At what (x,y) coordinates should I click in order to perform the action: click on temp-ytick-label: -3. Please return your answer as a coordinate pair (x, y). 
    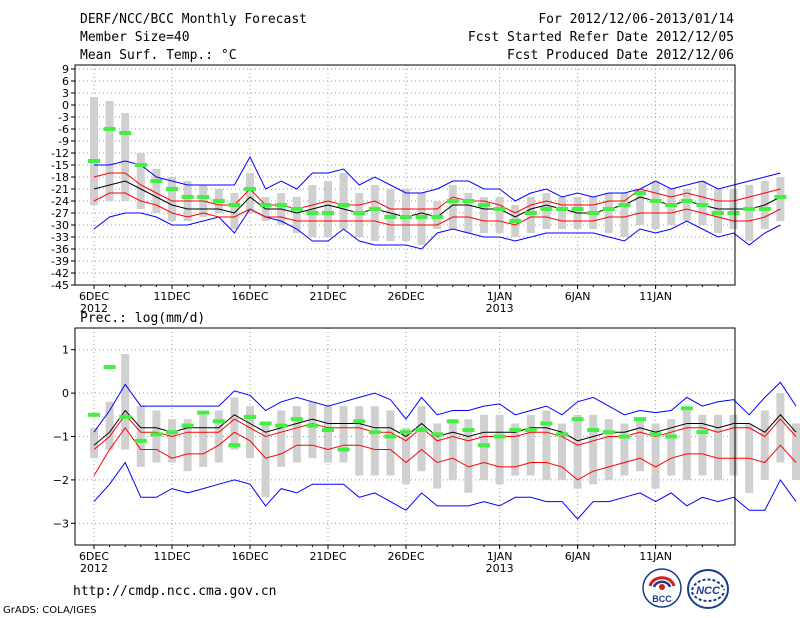
    Looking at the image, I should click on (63, 117).